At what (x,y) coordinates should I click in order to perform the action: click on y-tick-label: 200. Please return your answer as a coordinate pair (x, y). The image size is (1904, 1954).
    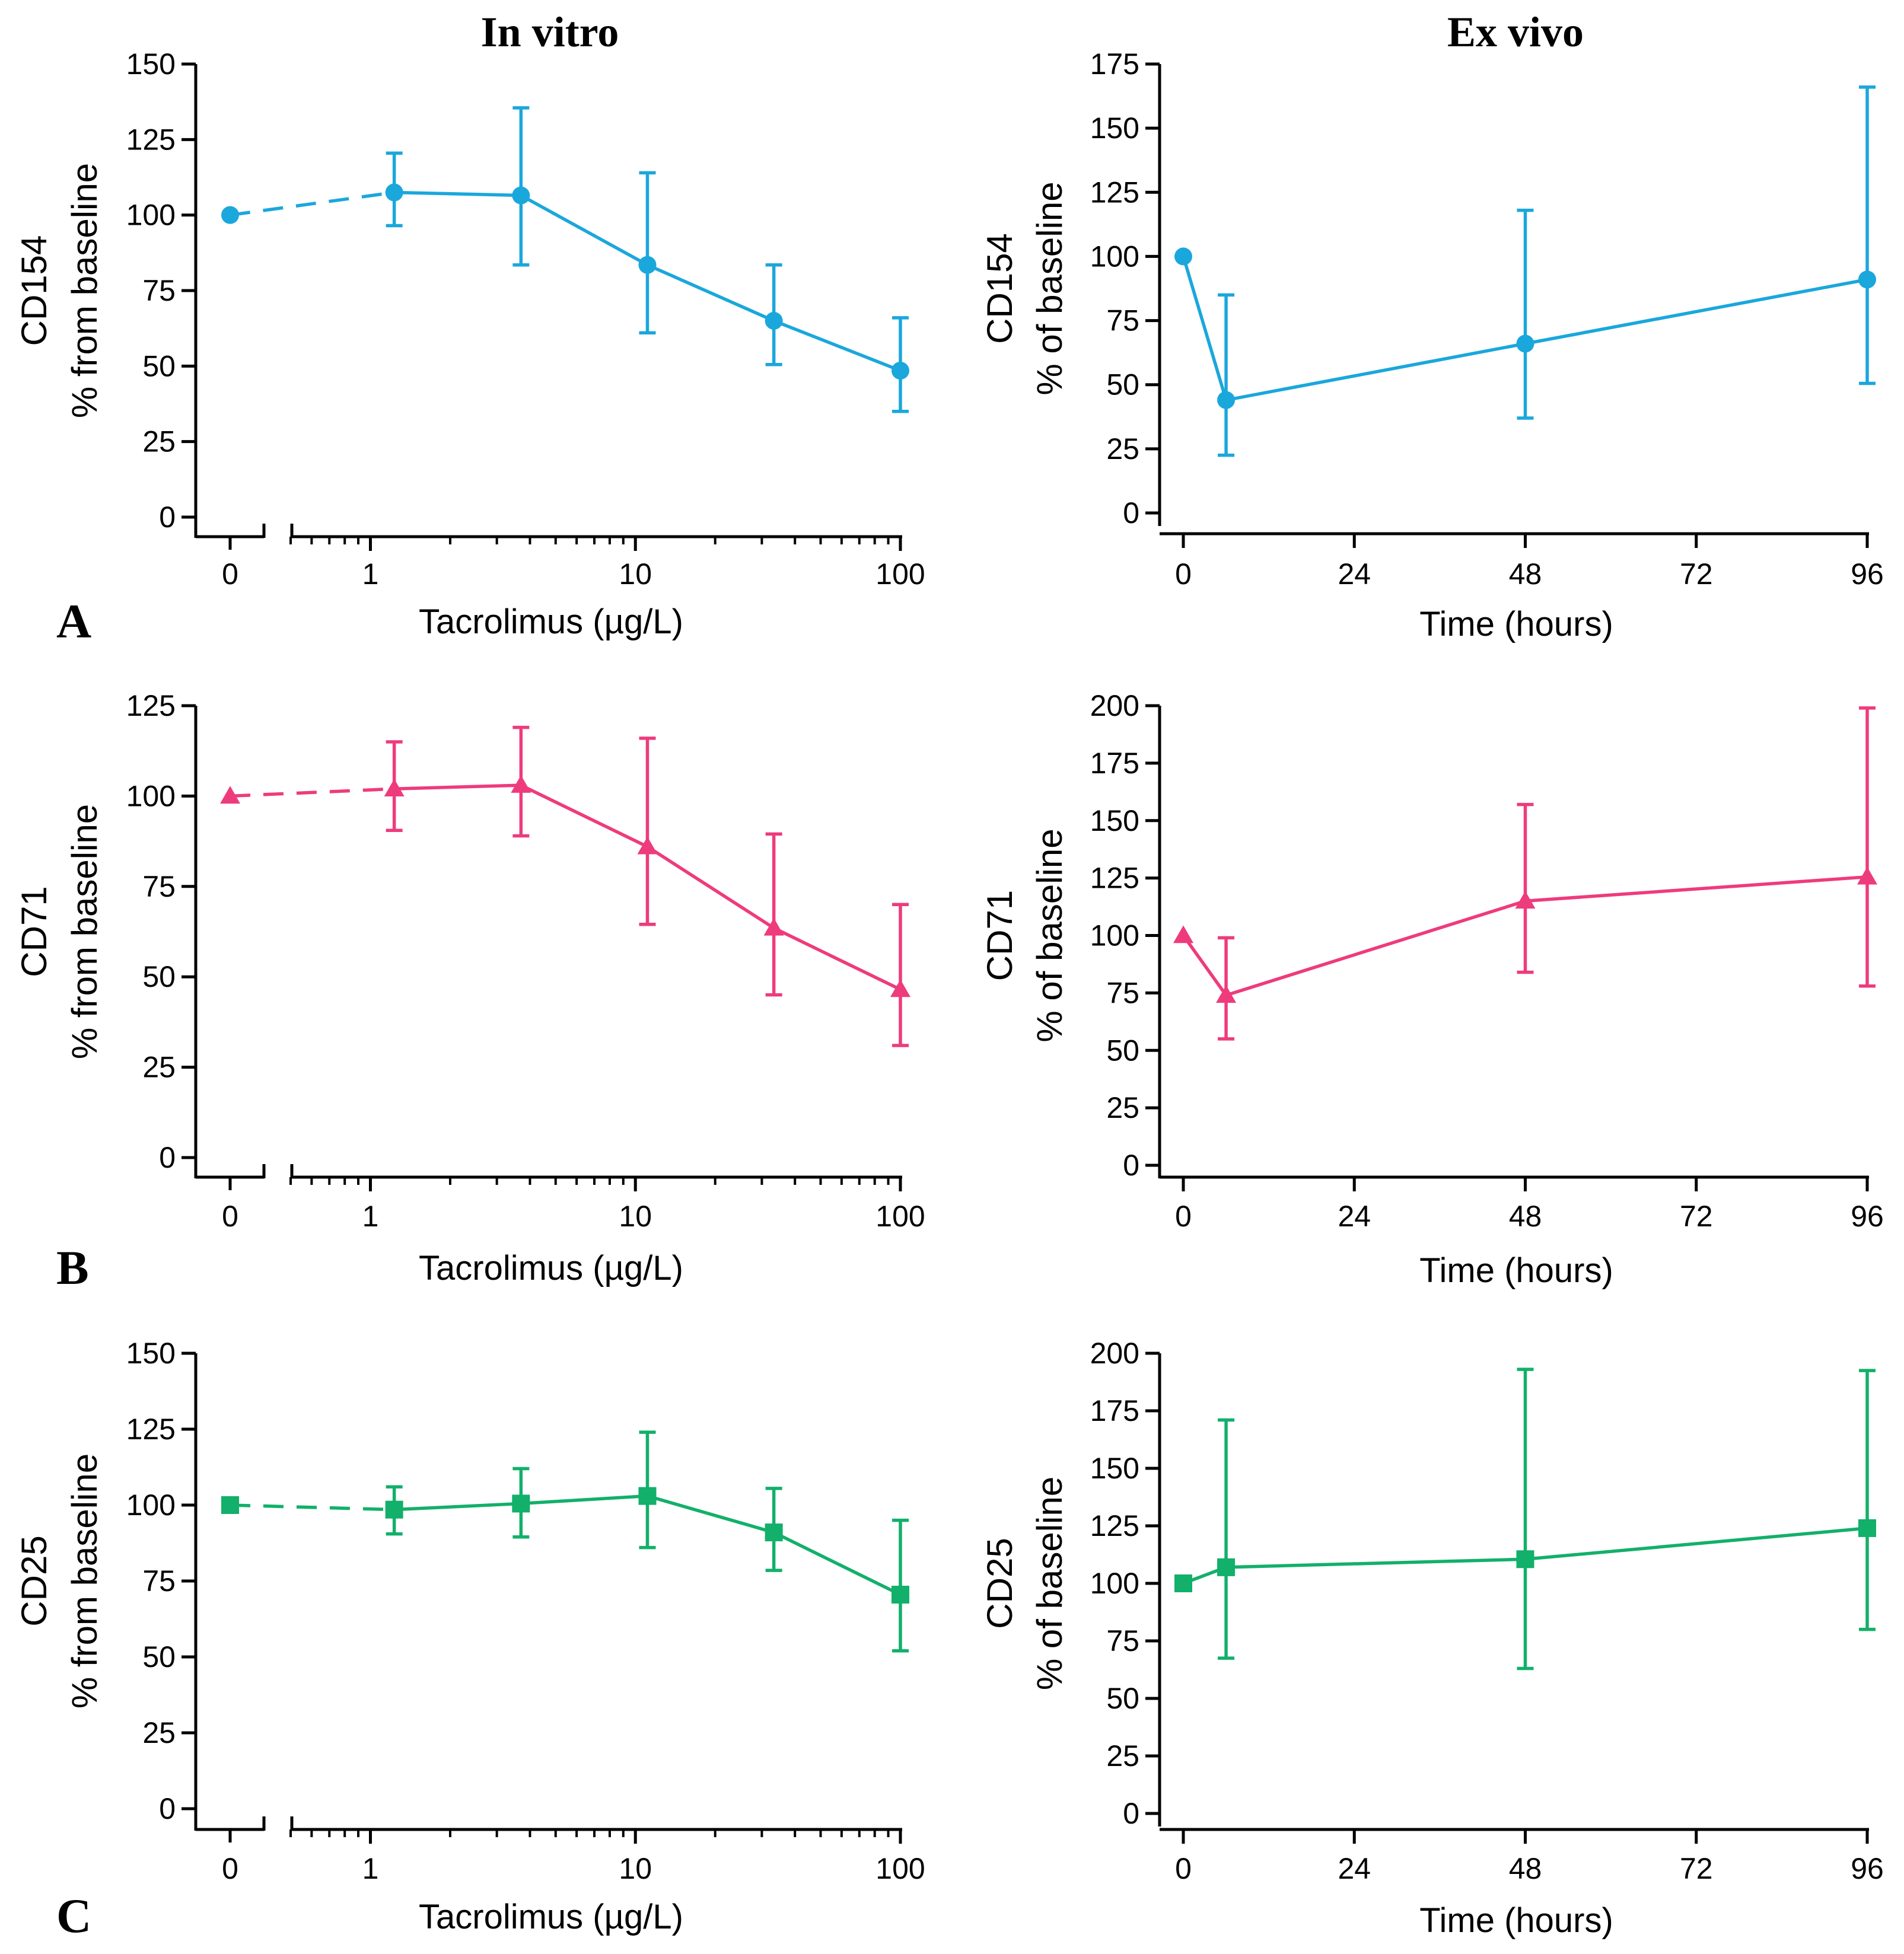
    Looking at the image, I should click on (1115, 705).